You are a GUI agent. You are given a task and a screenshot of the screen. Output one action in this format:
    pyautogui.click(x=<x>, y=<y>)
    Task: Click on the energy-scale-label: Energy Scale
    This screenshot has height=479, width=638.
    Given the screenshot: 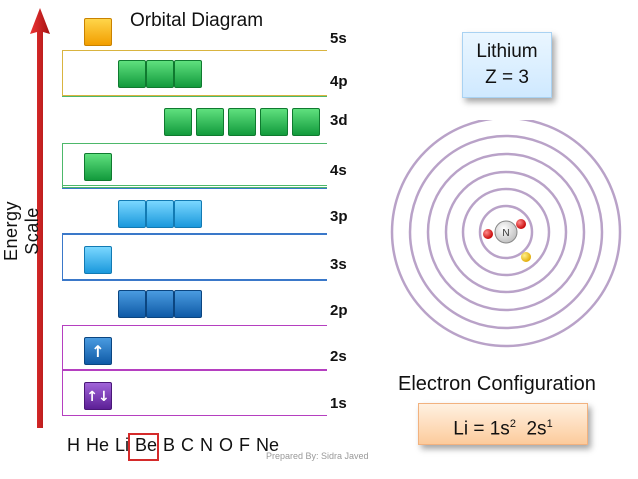 What is the action you would take?
    pyautogui.click(x=21, y=231)
    